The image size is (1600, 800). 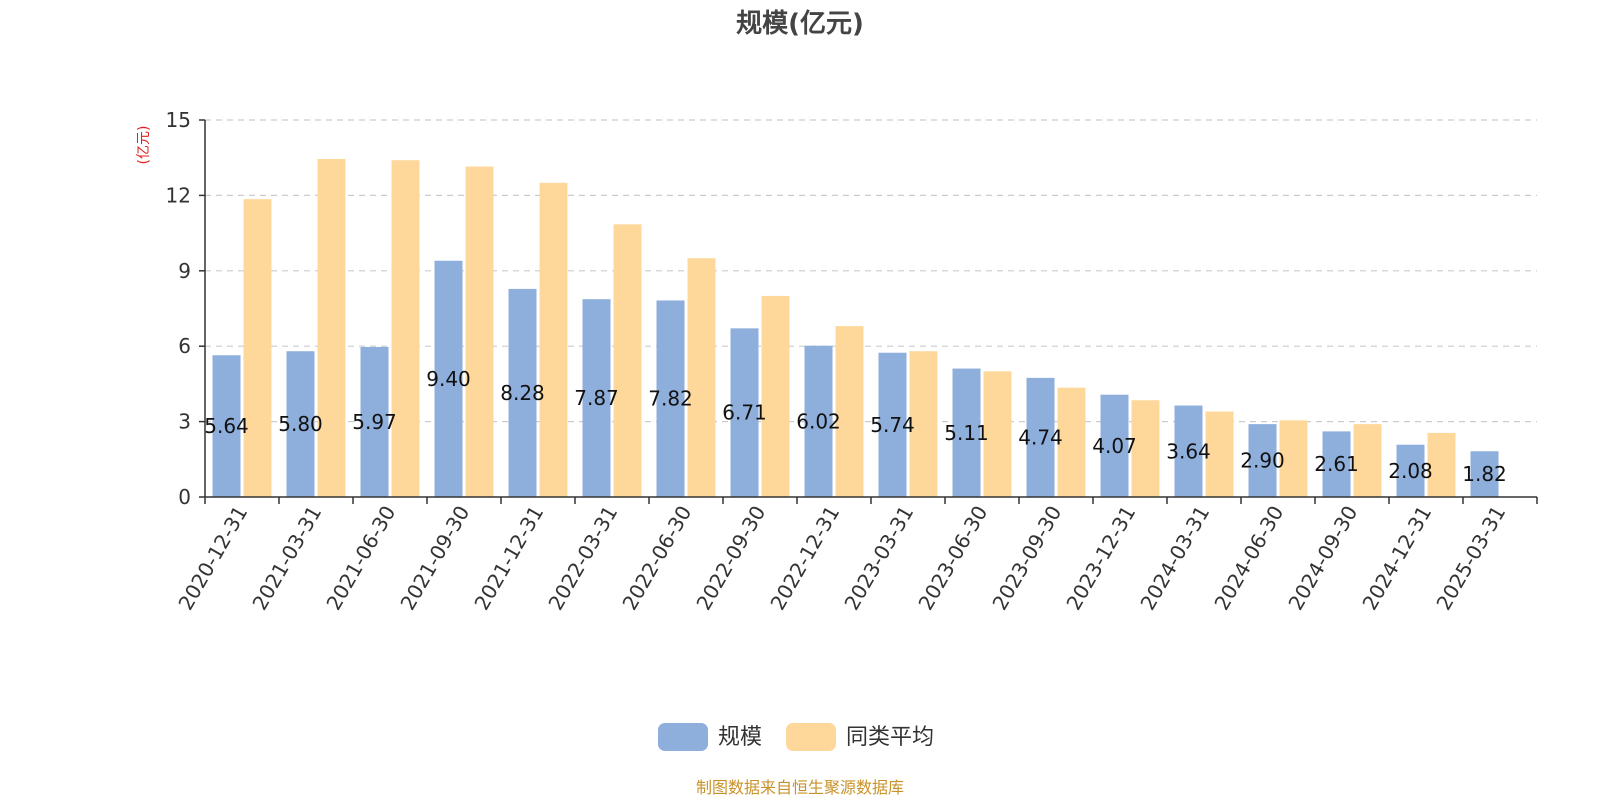 I want to click on data-label-scale: 2.08, so click(x=1410, y=471).